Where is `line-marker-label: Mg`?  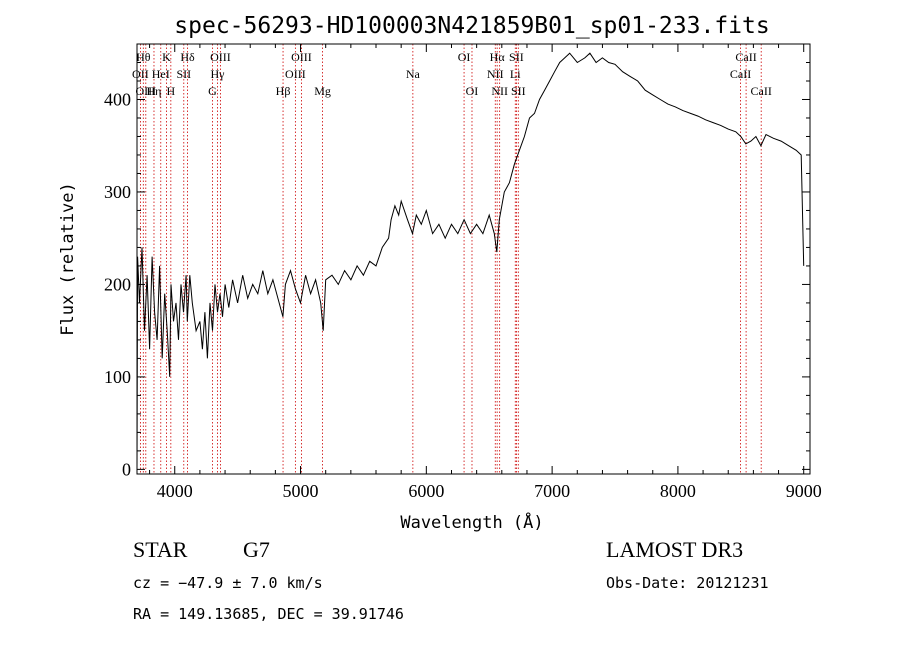 line-marker-label: Mg is located at coordinates (322, 91).